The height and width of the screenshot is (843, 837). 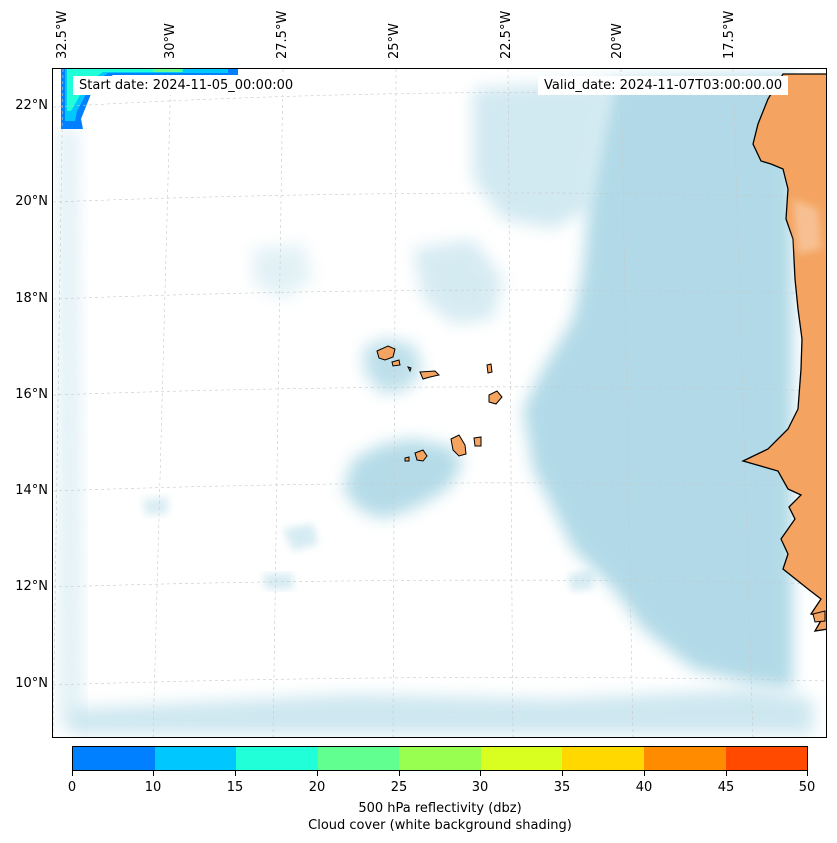 I want to click on island-santa-luzia, so click(x=409, y=369).